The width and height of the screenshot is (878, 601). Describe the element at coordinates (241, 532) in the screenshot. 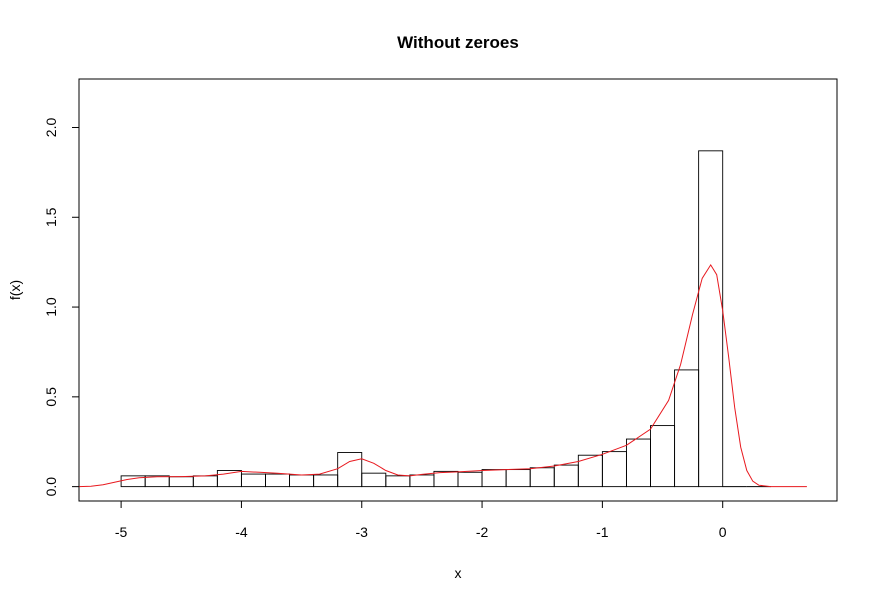

I see `x-tick-label: -4` at that location.